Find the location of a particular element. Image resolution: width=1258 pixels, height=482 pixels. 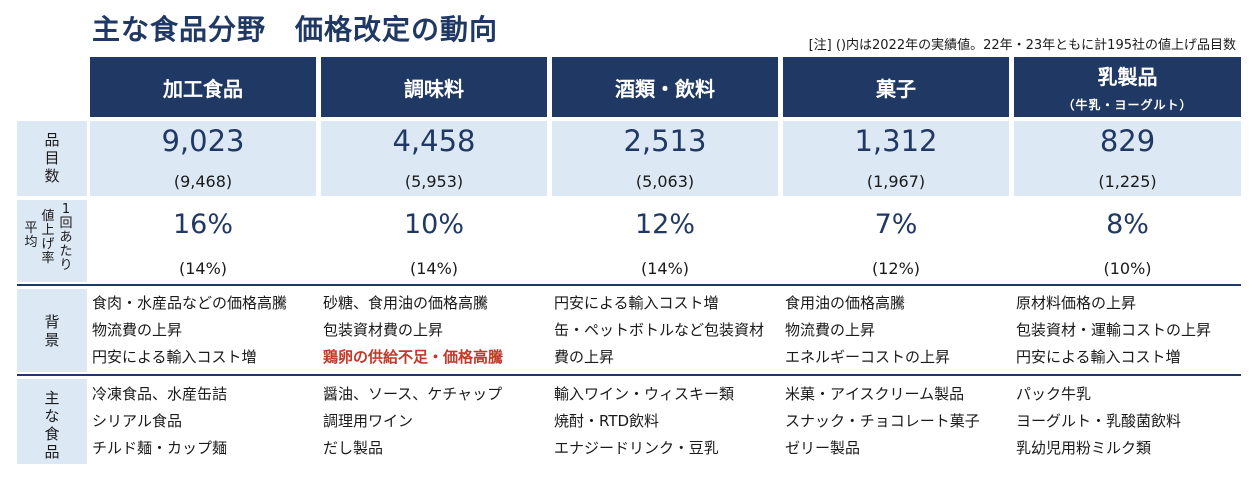

product-item: 米菓・アイスクリーム製品 is located at coordinates (875, 394).